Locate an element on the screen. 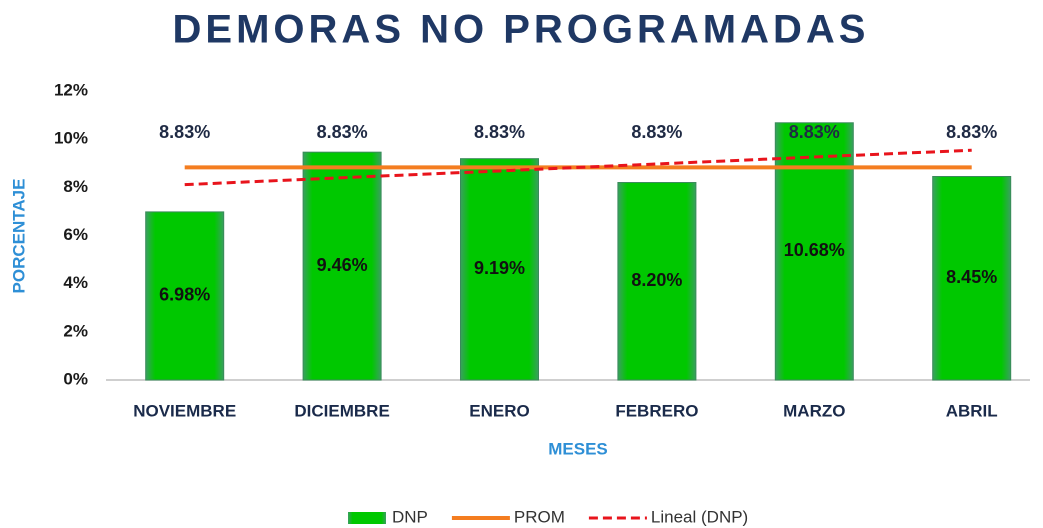  y-tick-label: 6% is located at coordinates (75, 234).